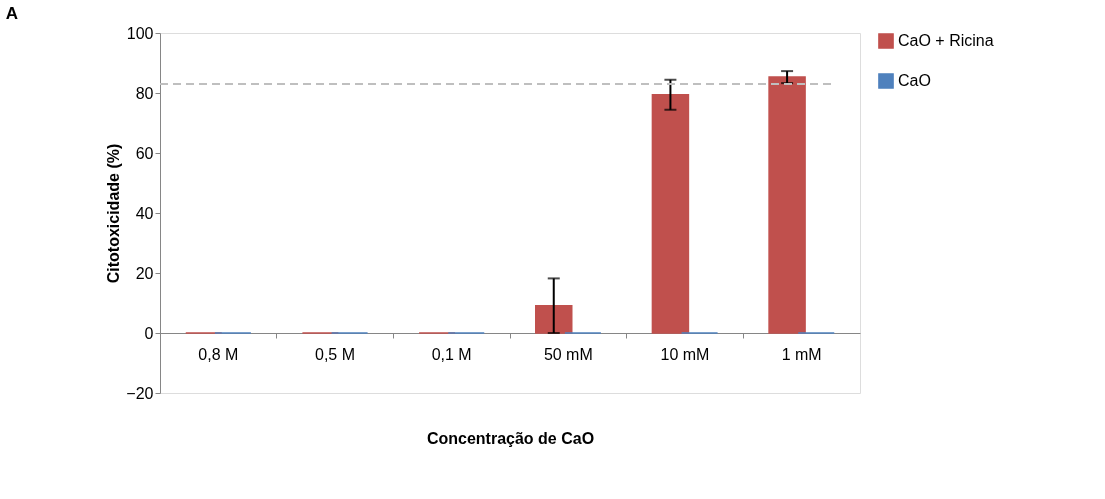 Image resolution: width=1105 pixels, height=499 pixels. What do you see at coordinates (801, 354) in the screenshot?
I see `x-tick-label: 1 mM` at bounding box center [801, 354].